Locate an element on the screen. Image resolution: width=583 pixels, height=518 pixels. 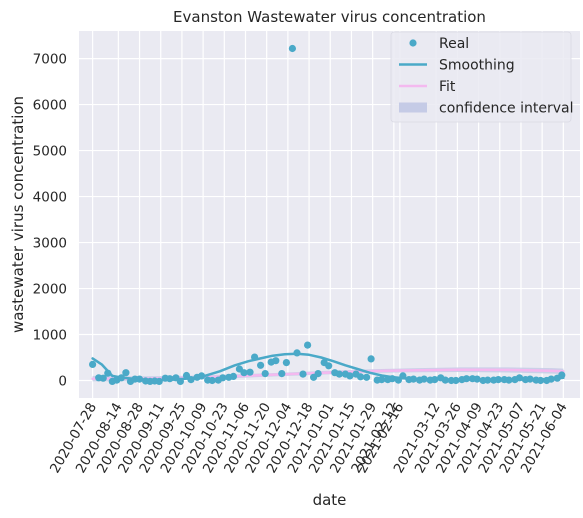
legend-marker-icon is located at coordinates (413, 43).